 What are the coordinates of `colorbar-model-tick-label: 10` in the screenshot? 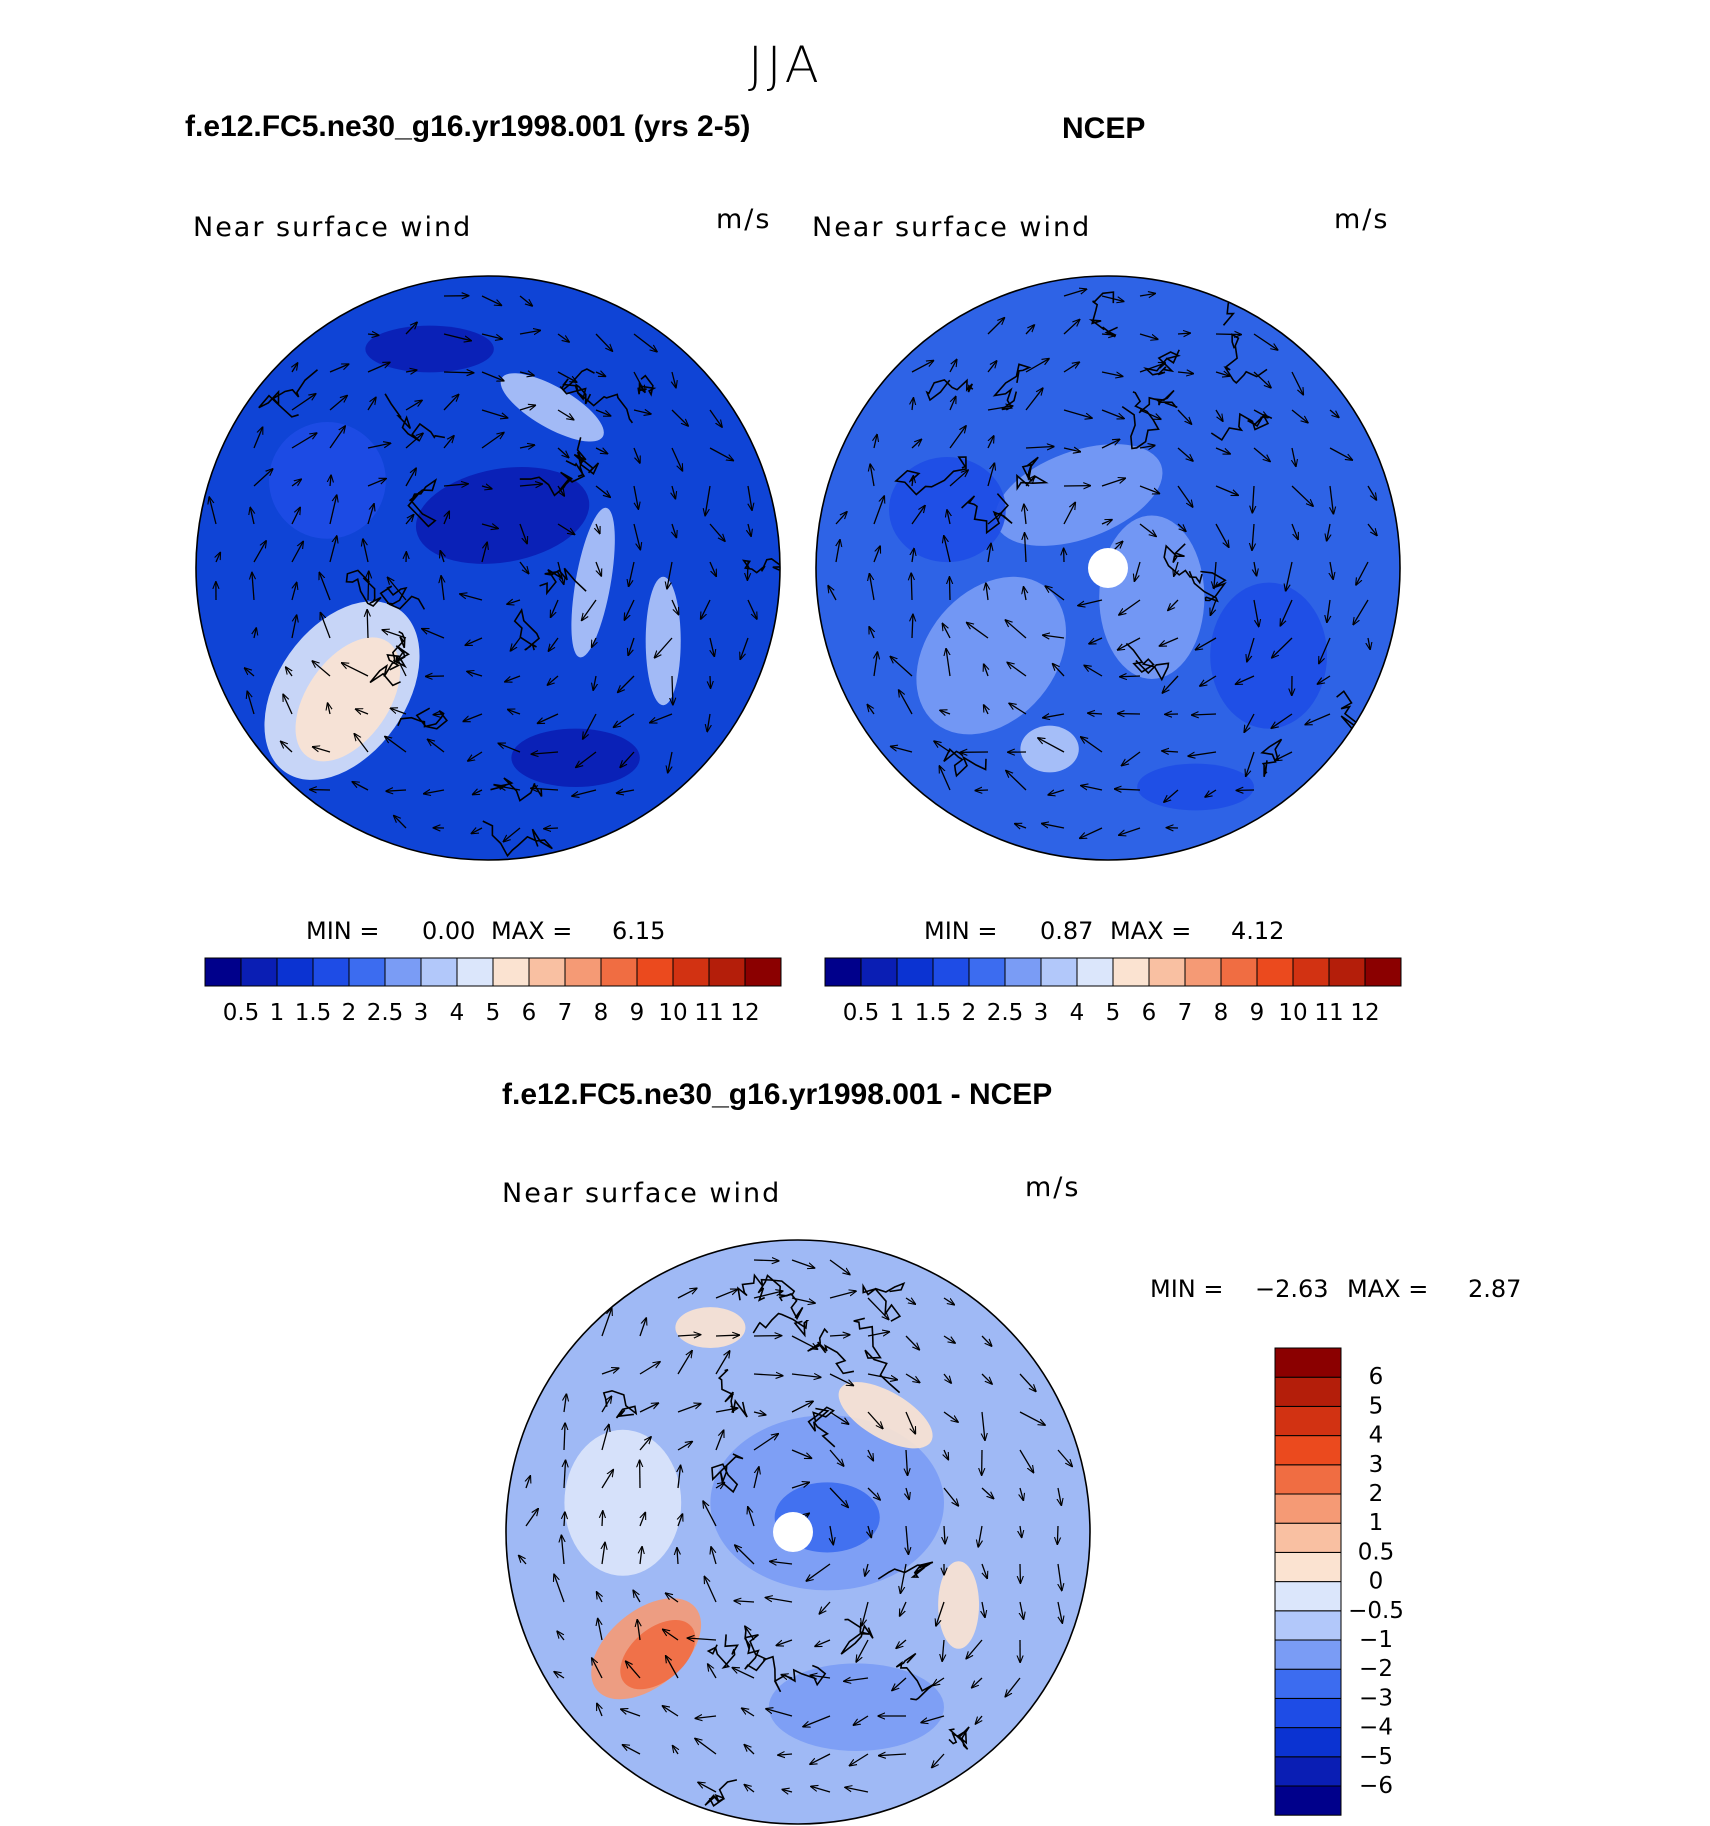 It's located at (672, 1013).